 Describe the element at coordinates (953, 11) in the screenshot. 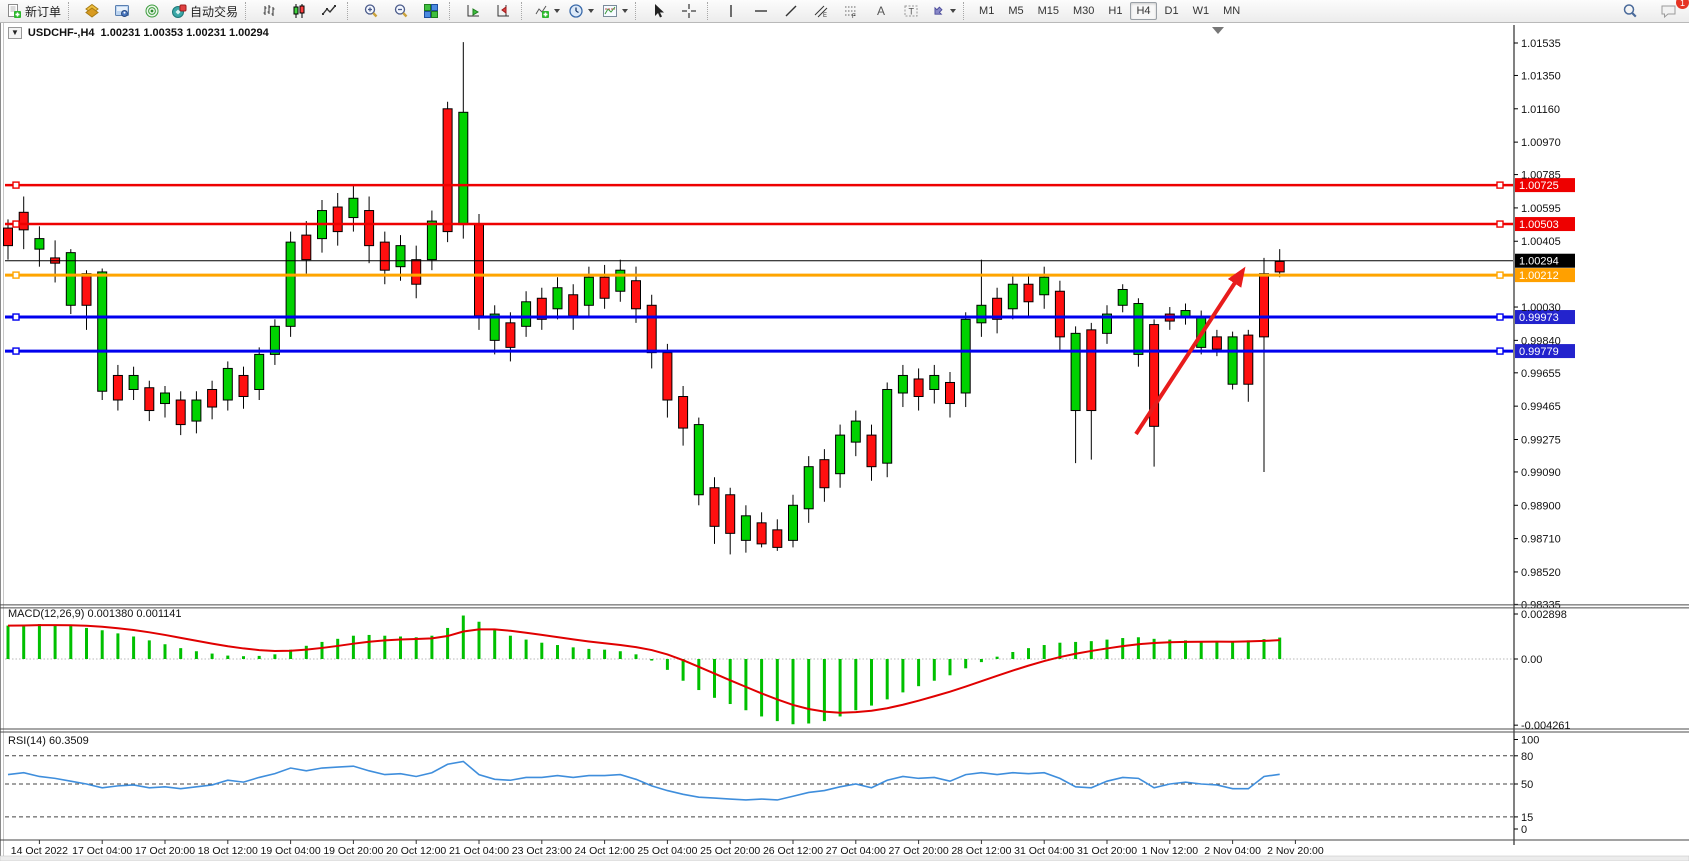

I see `arrows-dropdown-caret` at that location.